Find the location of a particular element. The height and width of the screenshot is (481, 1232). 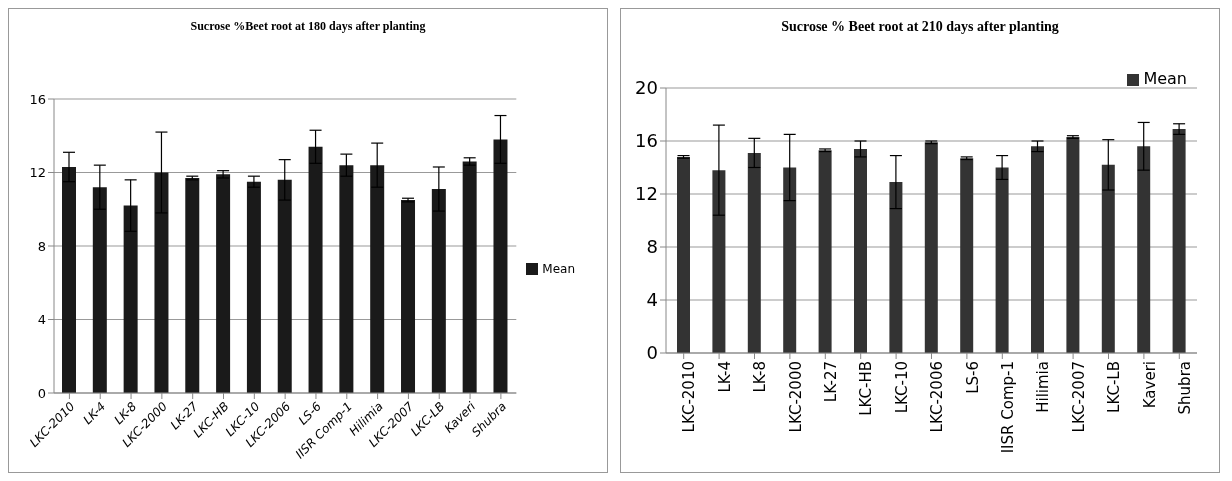

chart-title: Sucrose % Beet root at 210 days after planting is located at coordinates (920, 27).